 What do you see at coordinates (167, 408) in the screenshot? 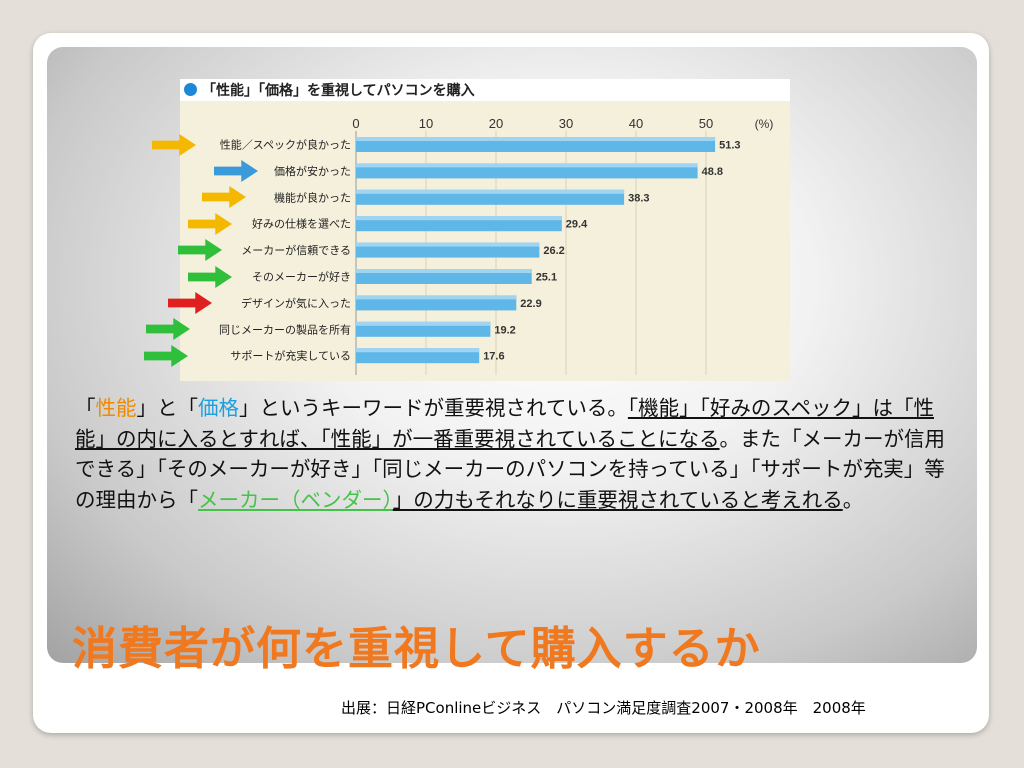
I see `text-connector: 」と「` at bounding box center [167, 408].